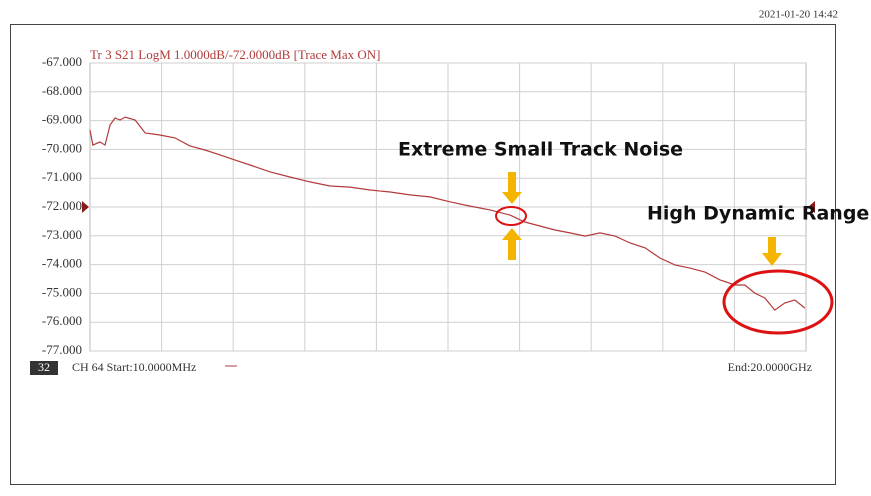  What do you see at coordinates (642, 219) in the screenshot?
I see `arrows` at bounding box center [642, 219].